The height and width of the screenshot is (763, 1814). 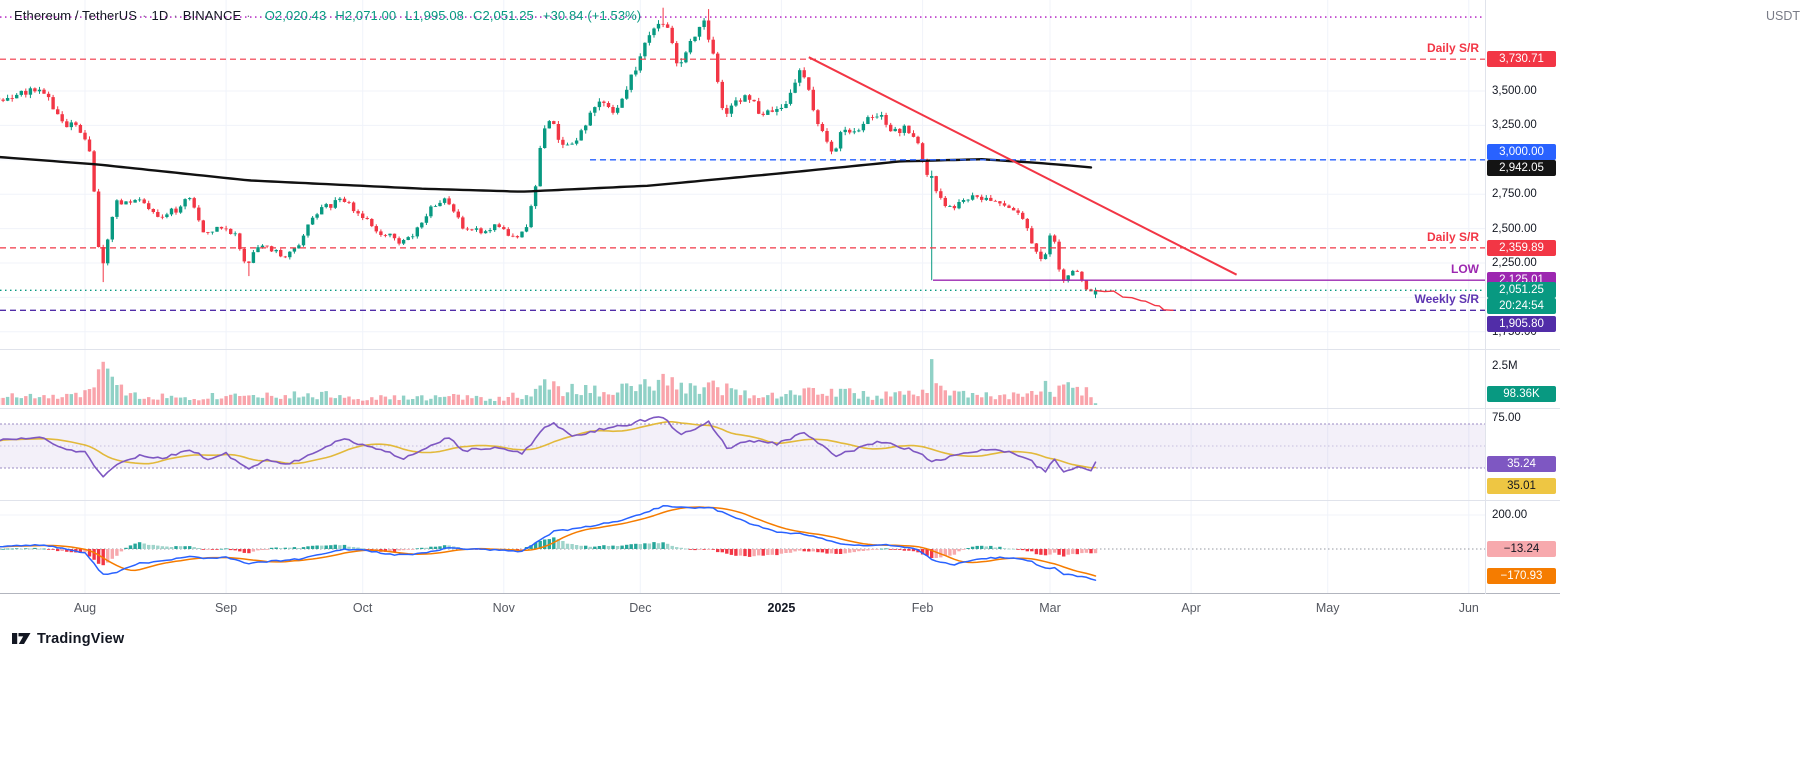 What do you see at coordinates (922, 608) in the screenshot?
I see `time-axis-label: Feb` at bounding box center [922, 608].